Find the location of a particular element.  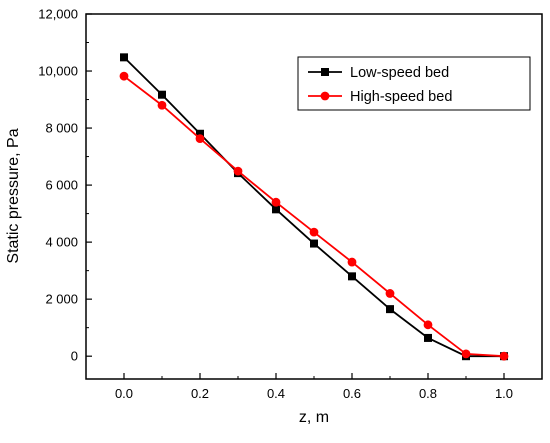

legend-item: High-speed bed is located at coordinates (380, 97).